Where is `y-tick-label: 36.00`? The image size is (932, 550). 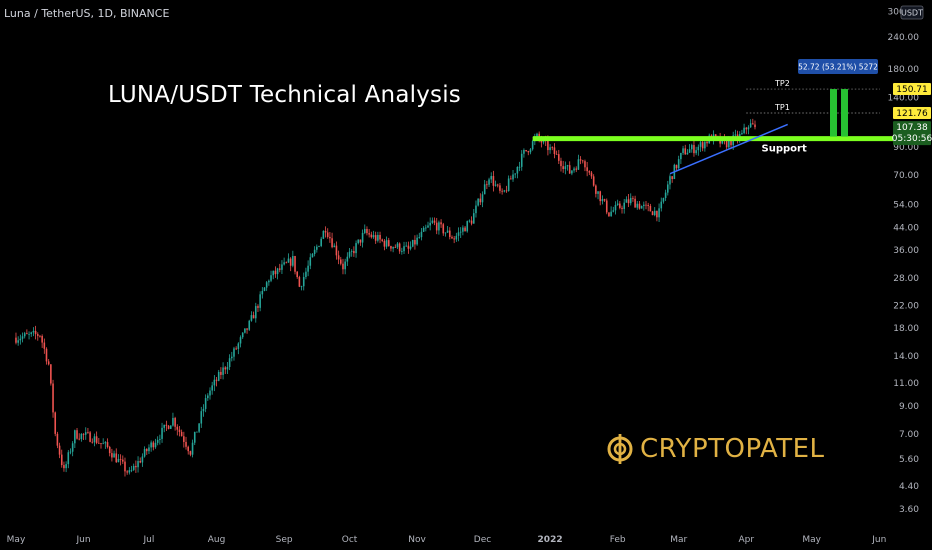 y-tick-label: 36.00 is located at coordinates (906, 251).